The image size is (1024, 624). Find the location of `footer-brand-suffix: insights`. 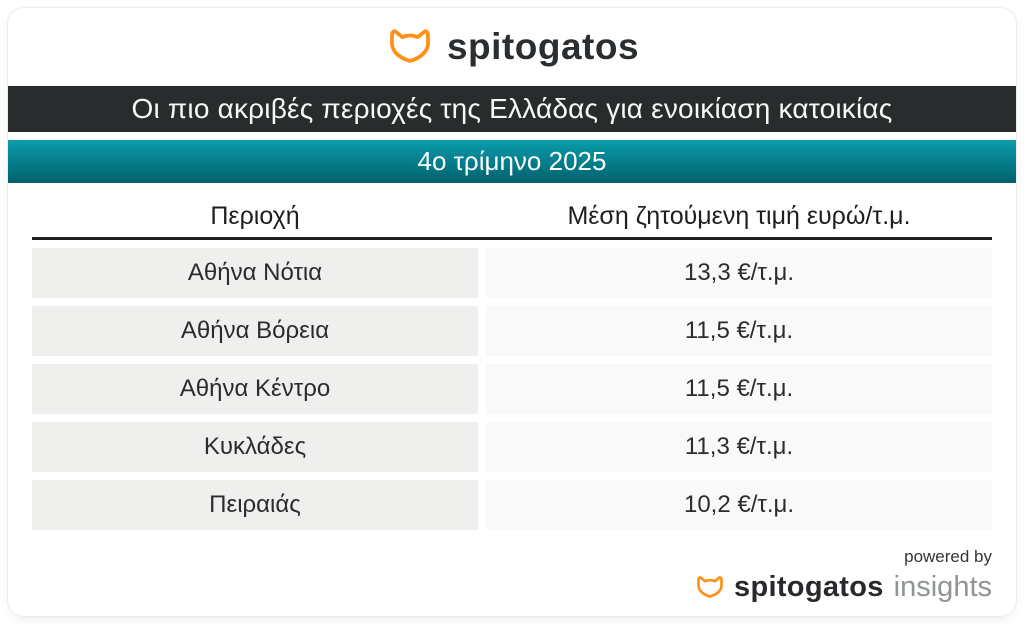

footer-brand-suffix: insights is located at coordinates (942, 587).